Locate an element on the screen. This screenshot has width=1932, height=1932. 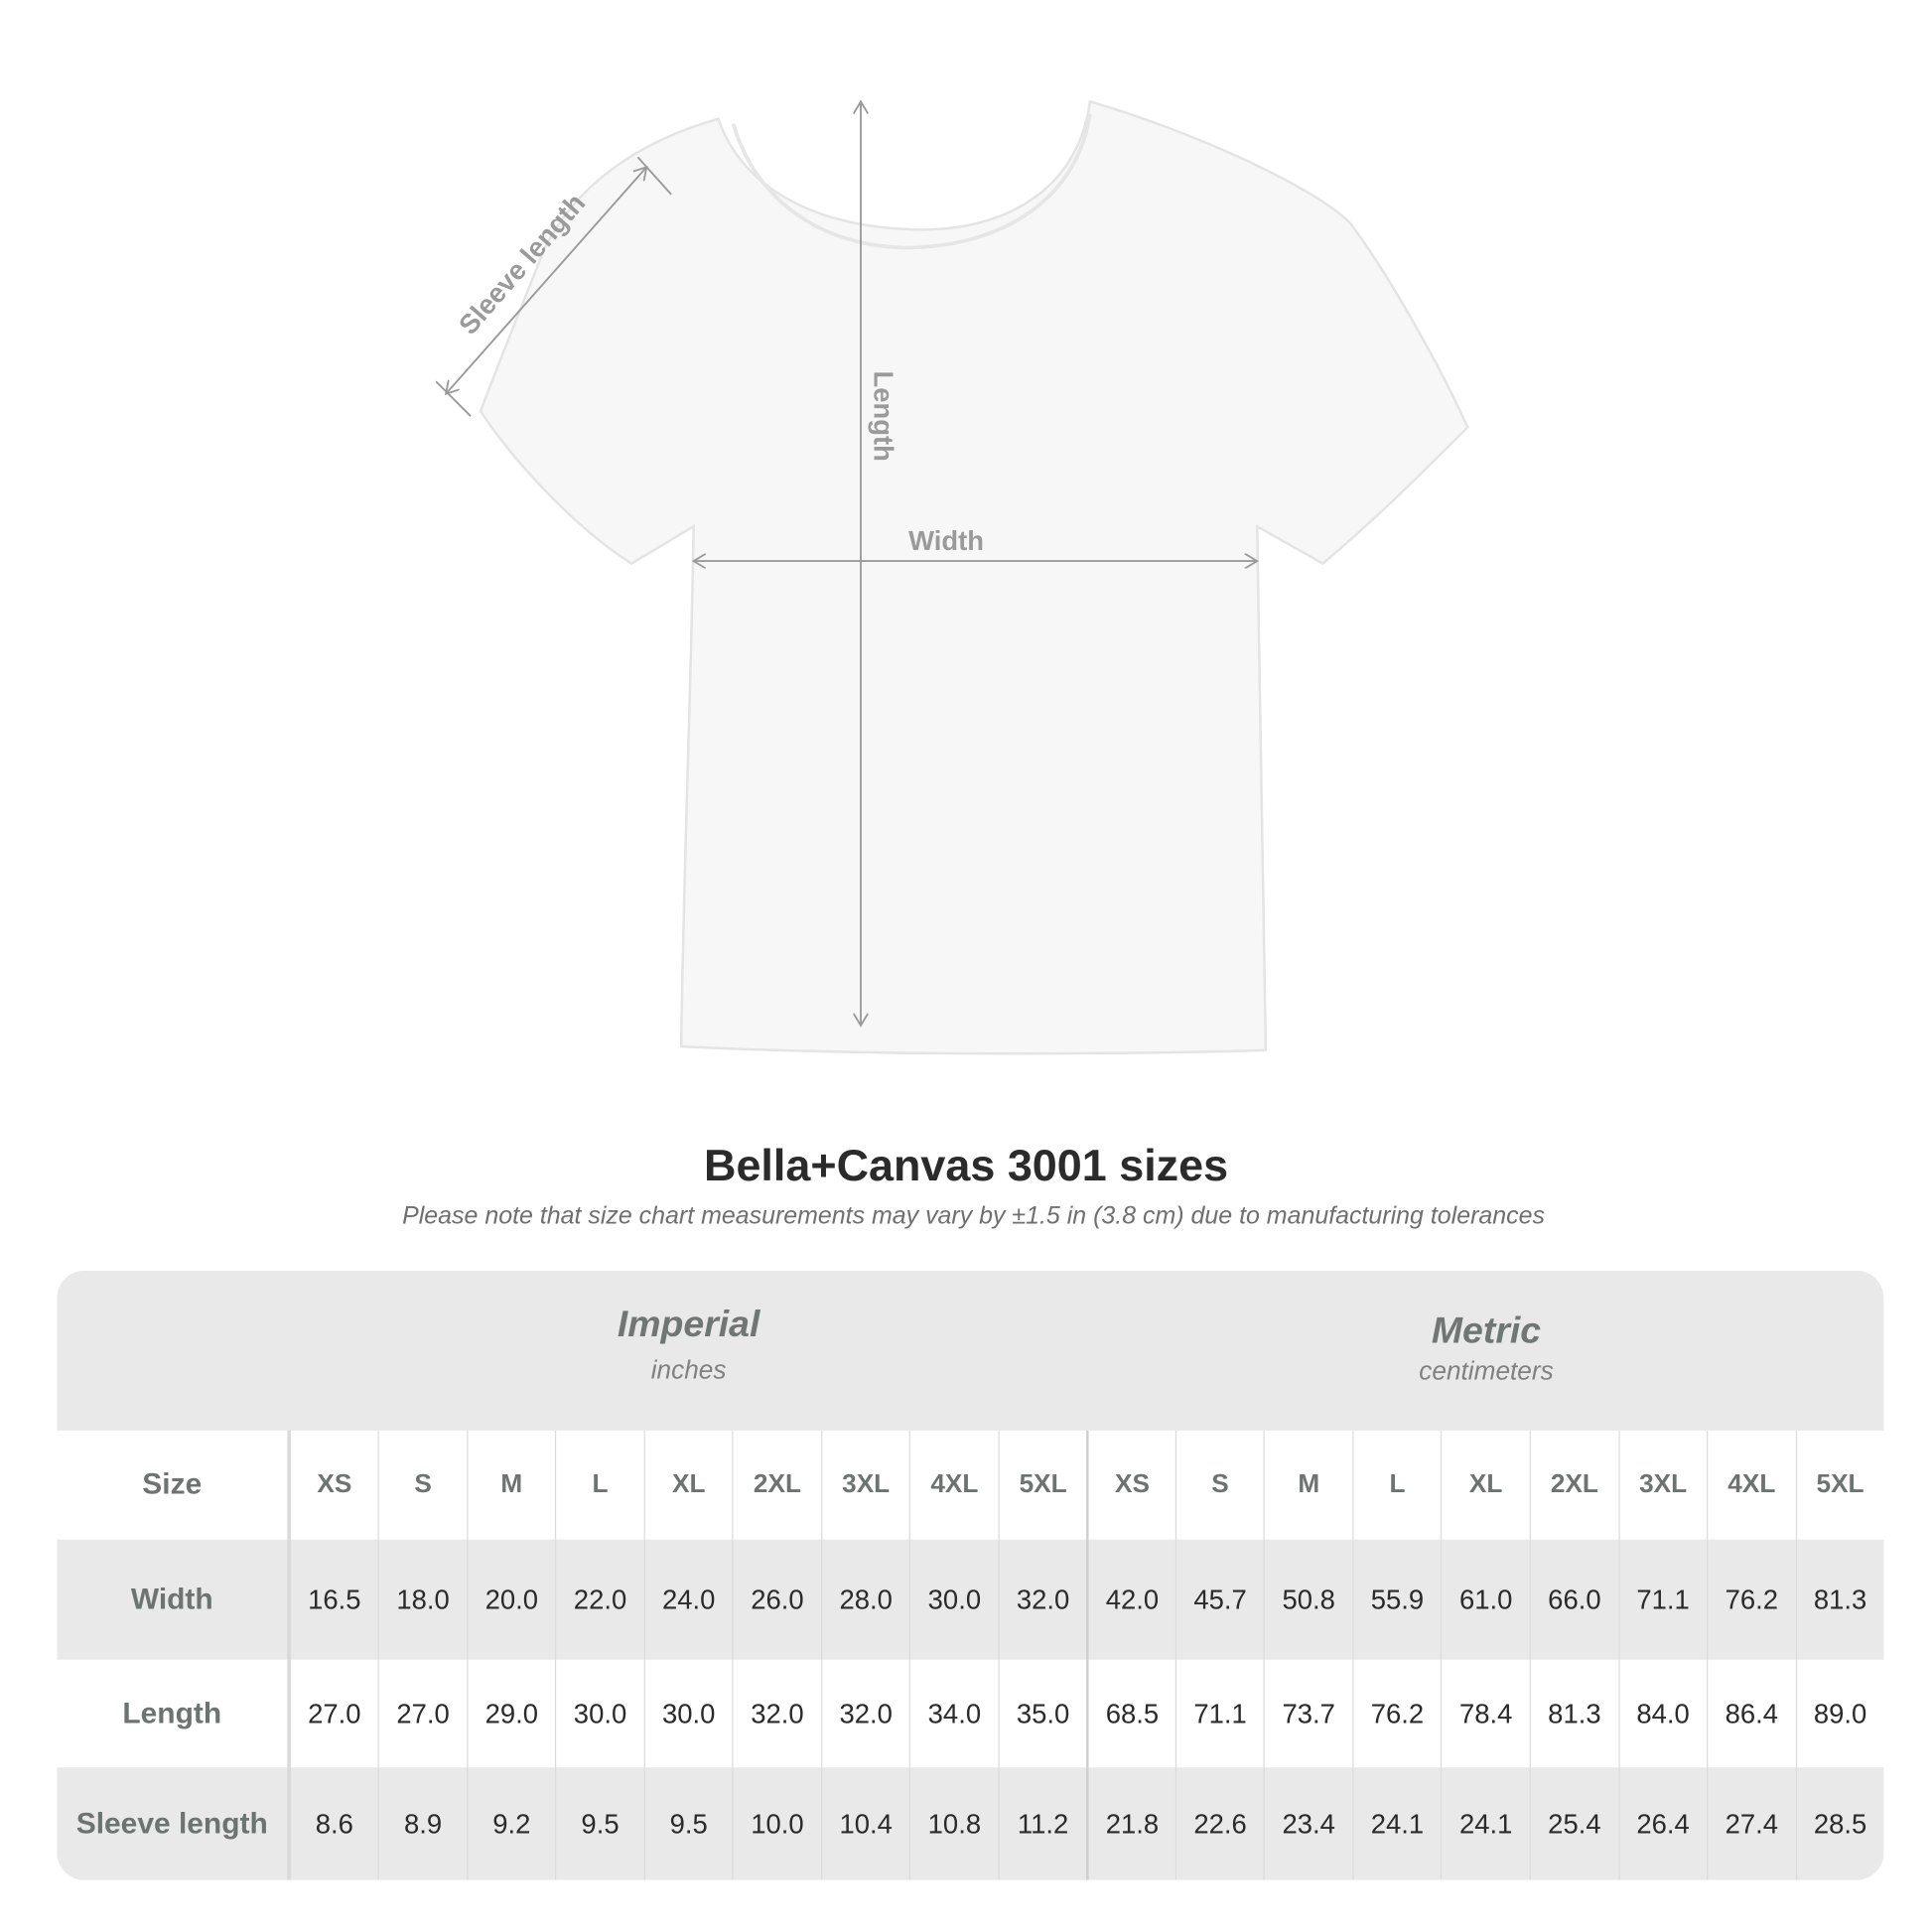
size-label: Size is located at coordinates (173, 1485).